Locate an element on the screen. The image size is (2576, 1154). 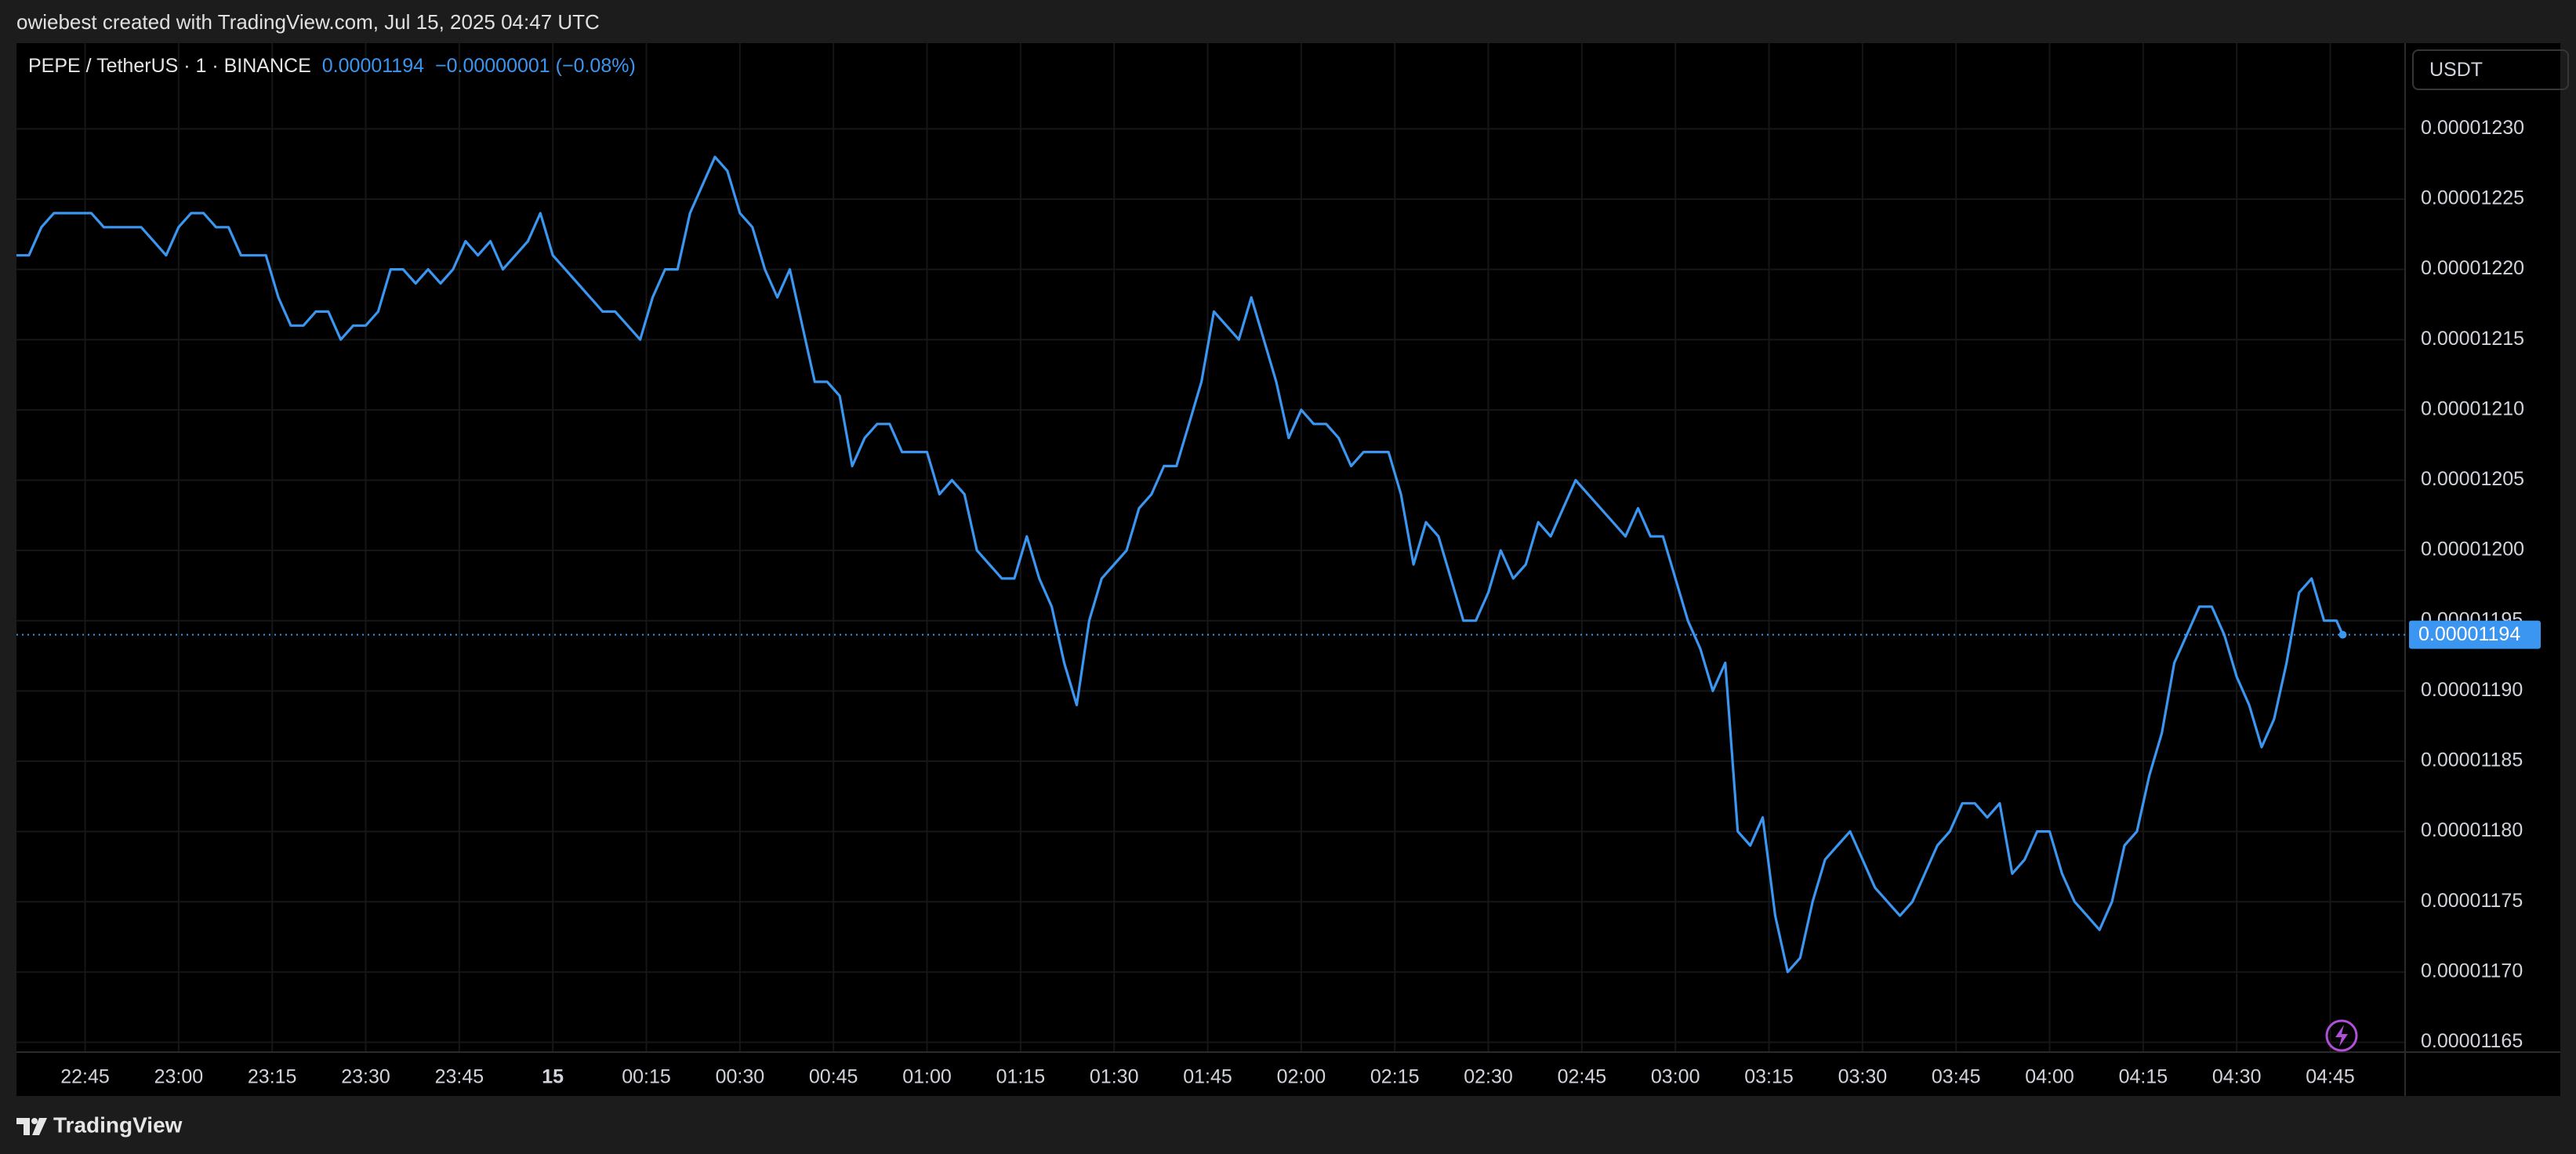
last-point is located at coordinates (2343, 634).